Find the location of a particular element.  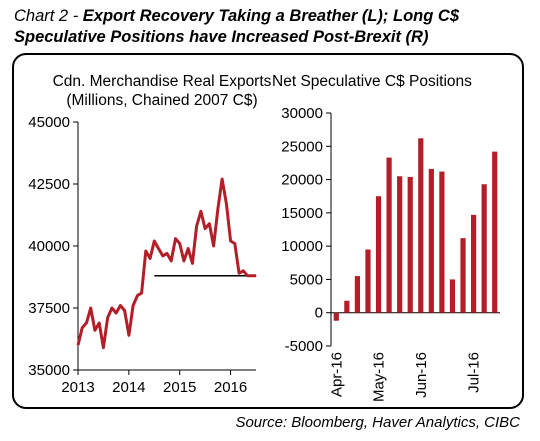

left-y-tick-label: 45000 is located at coordinates (49, 122).